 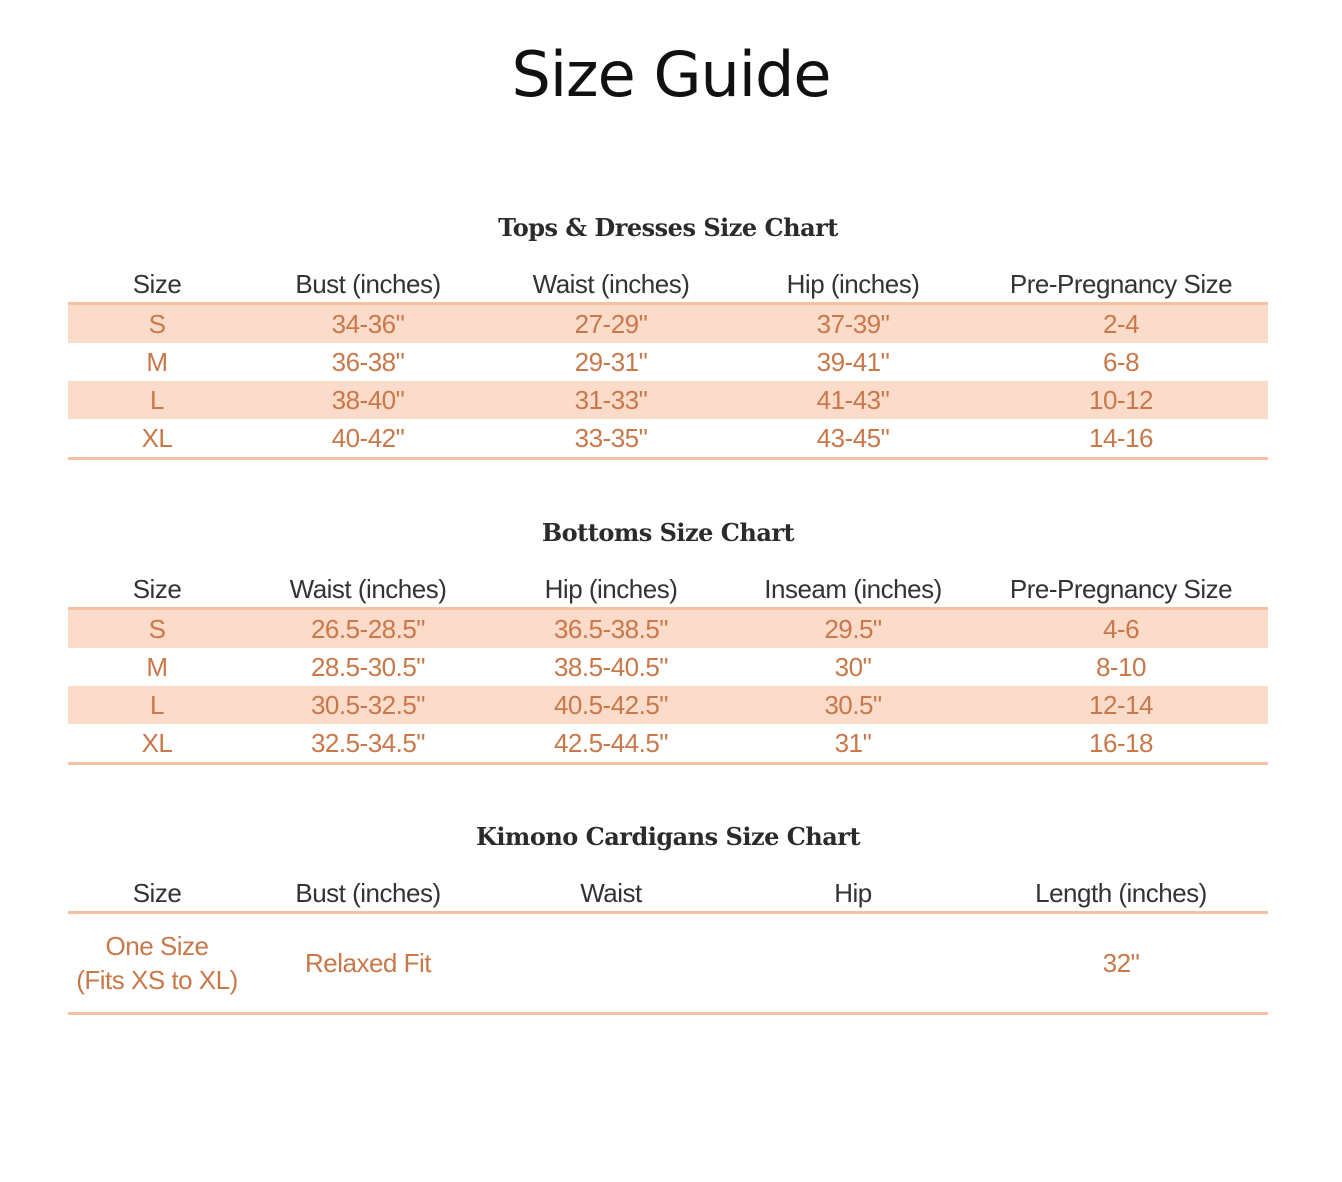 What do you see at coordinates (853, 742) in the screenshot?
I see `table-cell: 31"` at bounding box center [853, 742].